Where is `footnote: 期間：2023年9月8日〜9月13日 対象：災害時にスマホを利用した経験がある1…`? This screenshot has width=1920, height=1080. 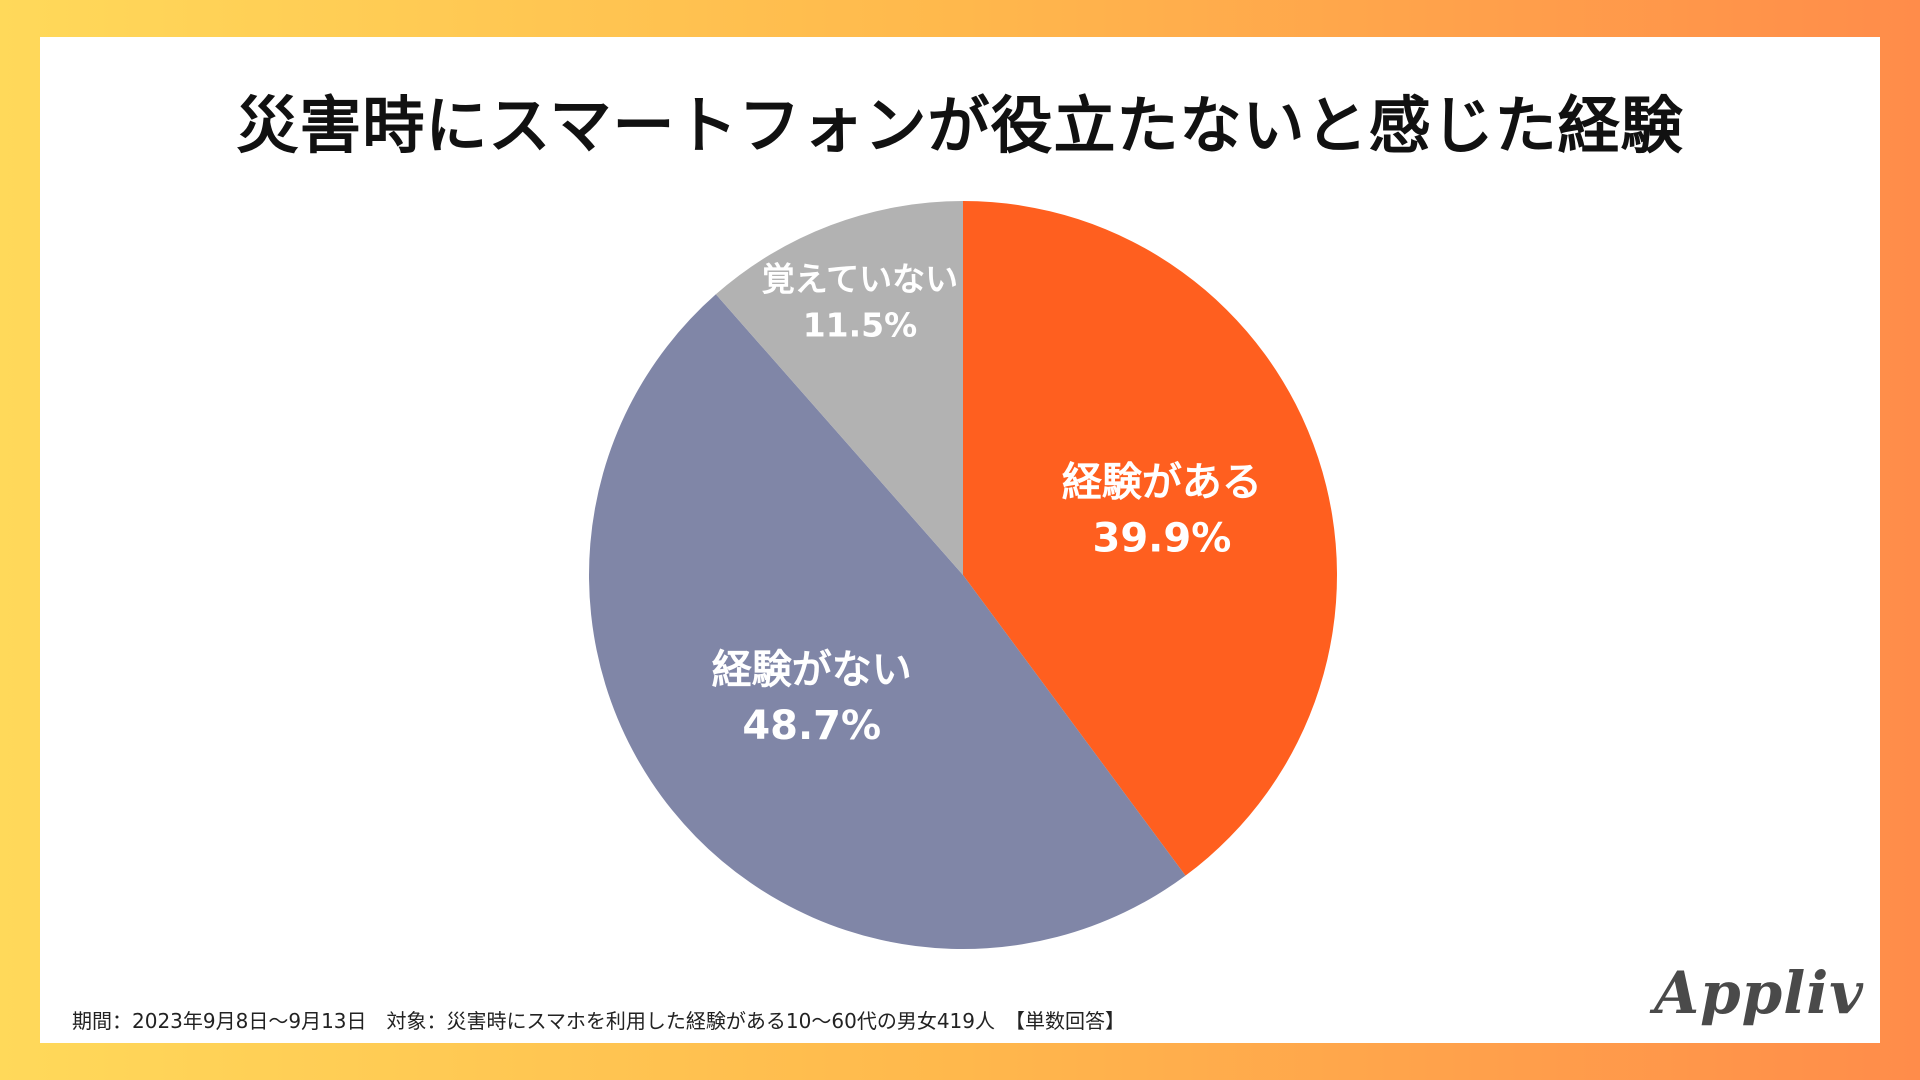 footnote: 期間：2023年9月8日〜9月13日 対象：災害時にスマホを利用した経験がある1… is located at coordinates (598, 1021).